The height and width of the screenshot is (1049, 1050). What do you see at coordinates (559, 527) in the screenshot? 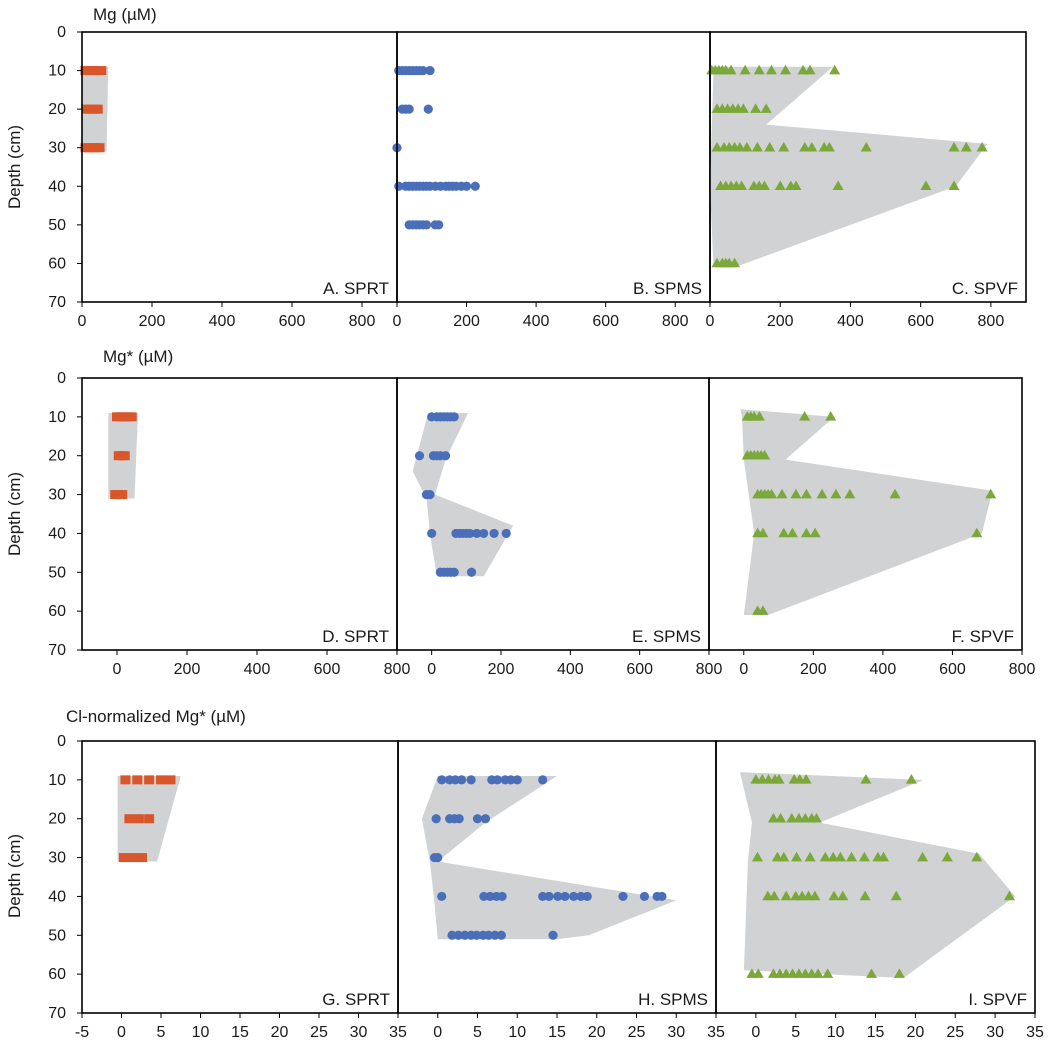
I see `panel-e: 0 200 400 600 800 E. SPMS` at bounding box center [559, 527].